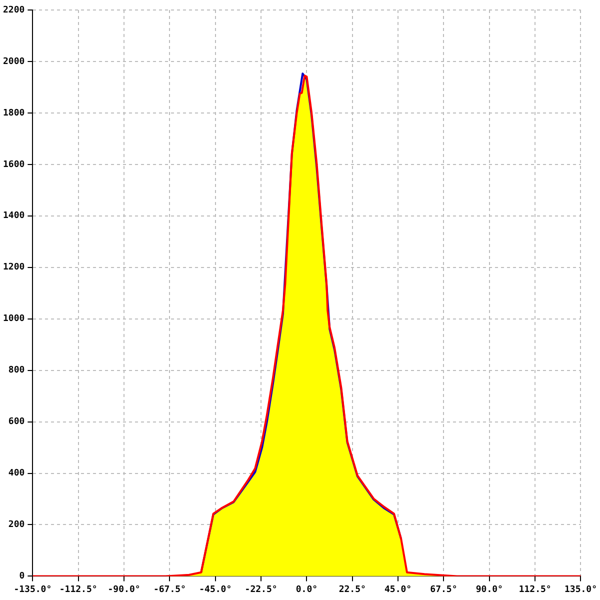 Image resolution: width=600 pixels, height=600 pixels. What do you see at coordinates (13, 113) in the screenshot?
I see `y-tick-label: 1800` at bounding box center [13, 113].